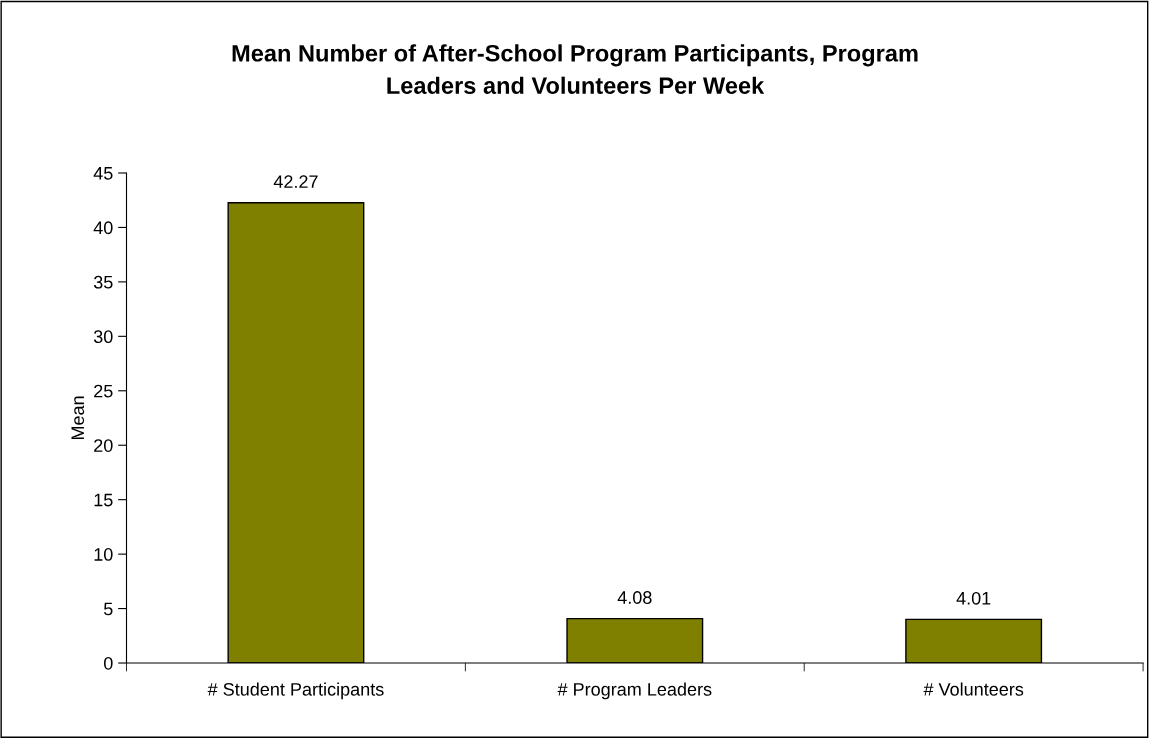  I want to click on chart-title: Mean Number of After-School Program Participants, Program Leaders and Volunteers Per Week, so click(575, 69).